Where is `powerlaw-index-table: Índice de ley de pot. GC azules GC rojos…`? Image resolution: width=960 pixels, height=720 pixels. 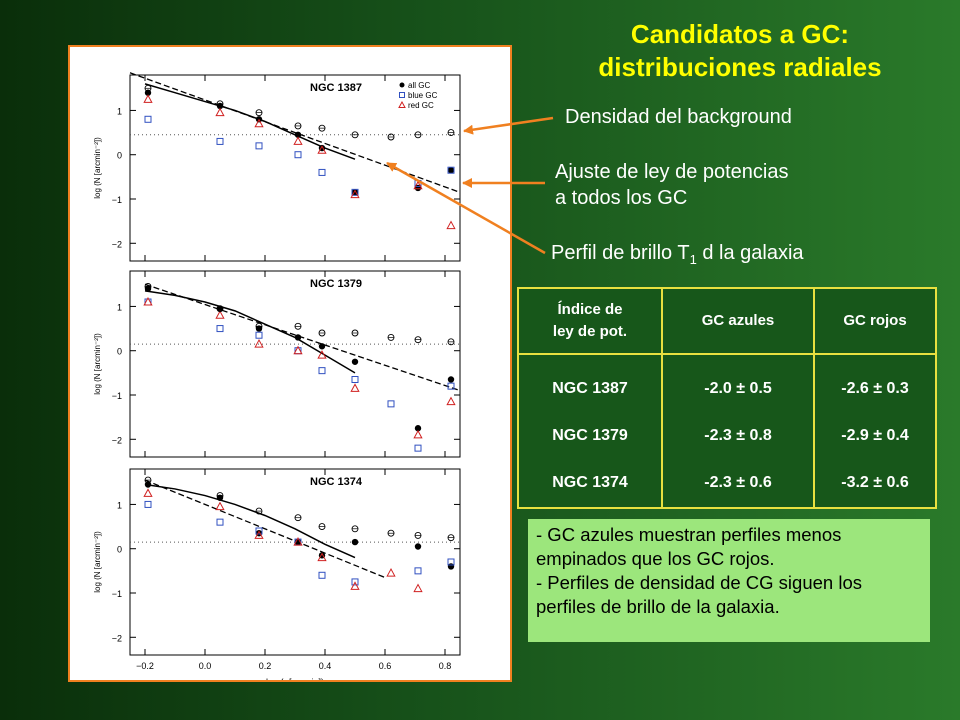
powerlaw-index-table: Índice de ley de pot. GC azules GC rojos… is located at coordinates (727, 398).